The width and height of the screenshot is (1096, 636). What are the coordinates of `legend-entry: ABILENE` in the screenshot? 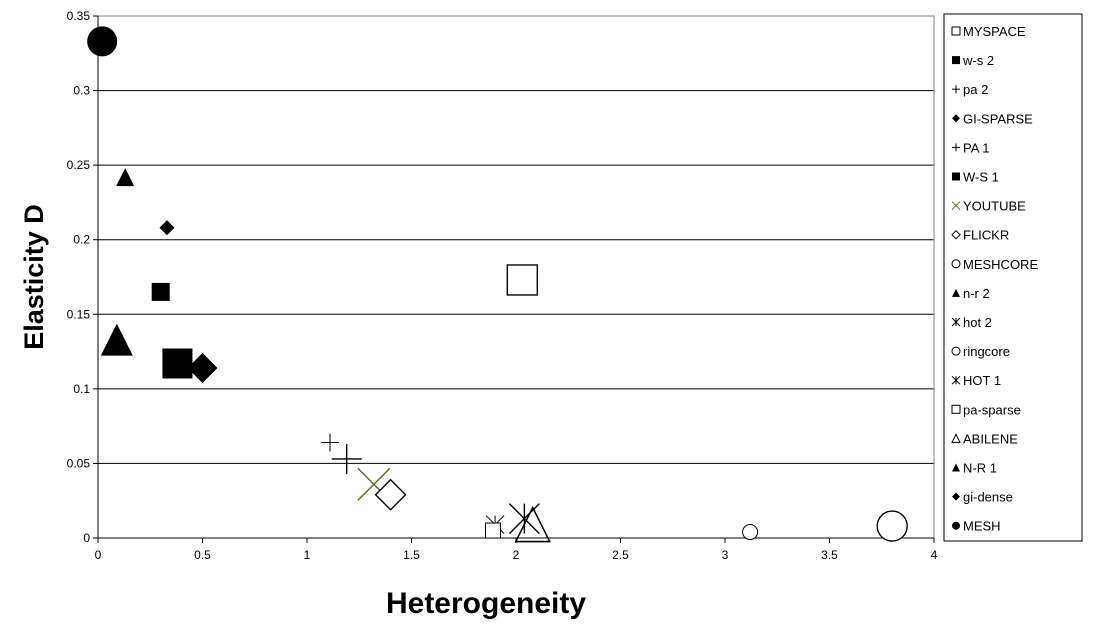 It's located at (984, 438).